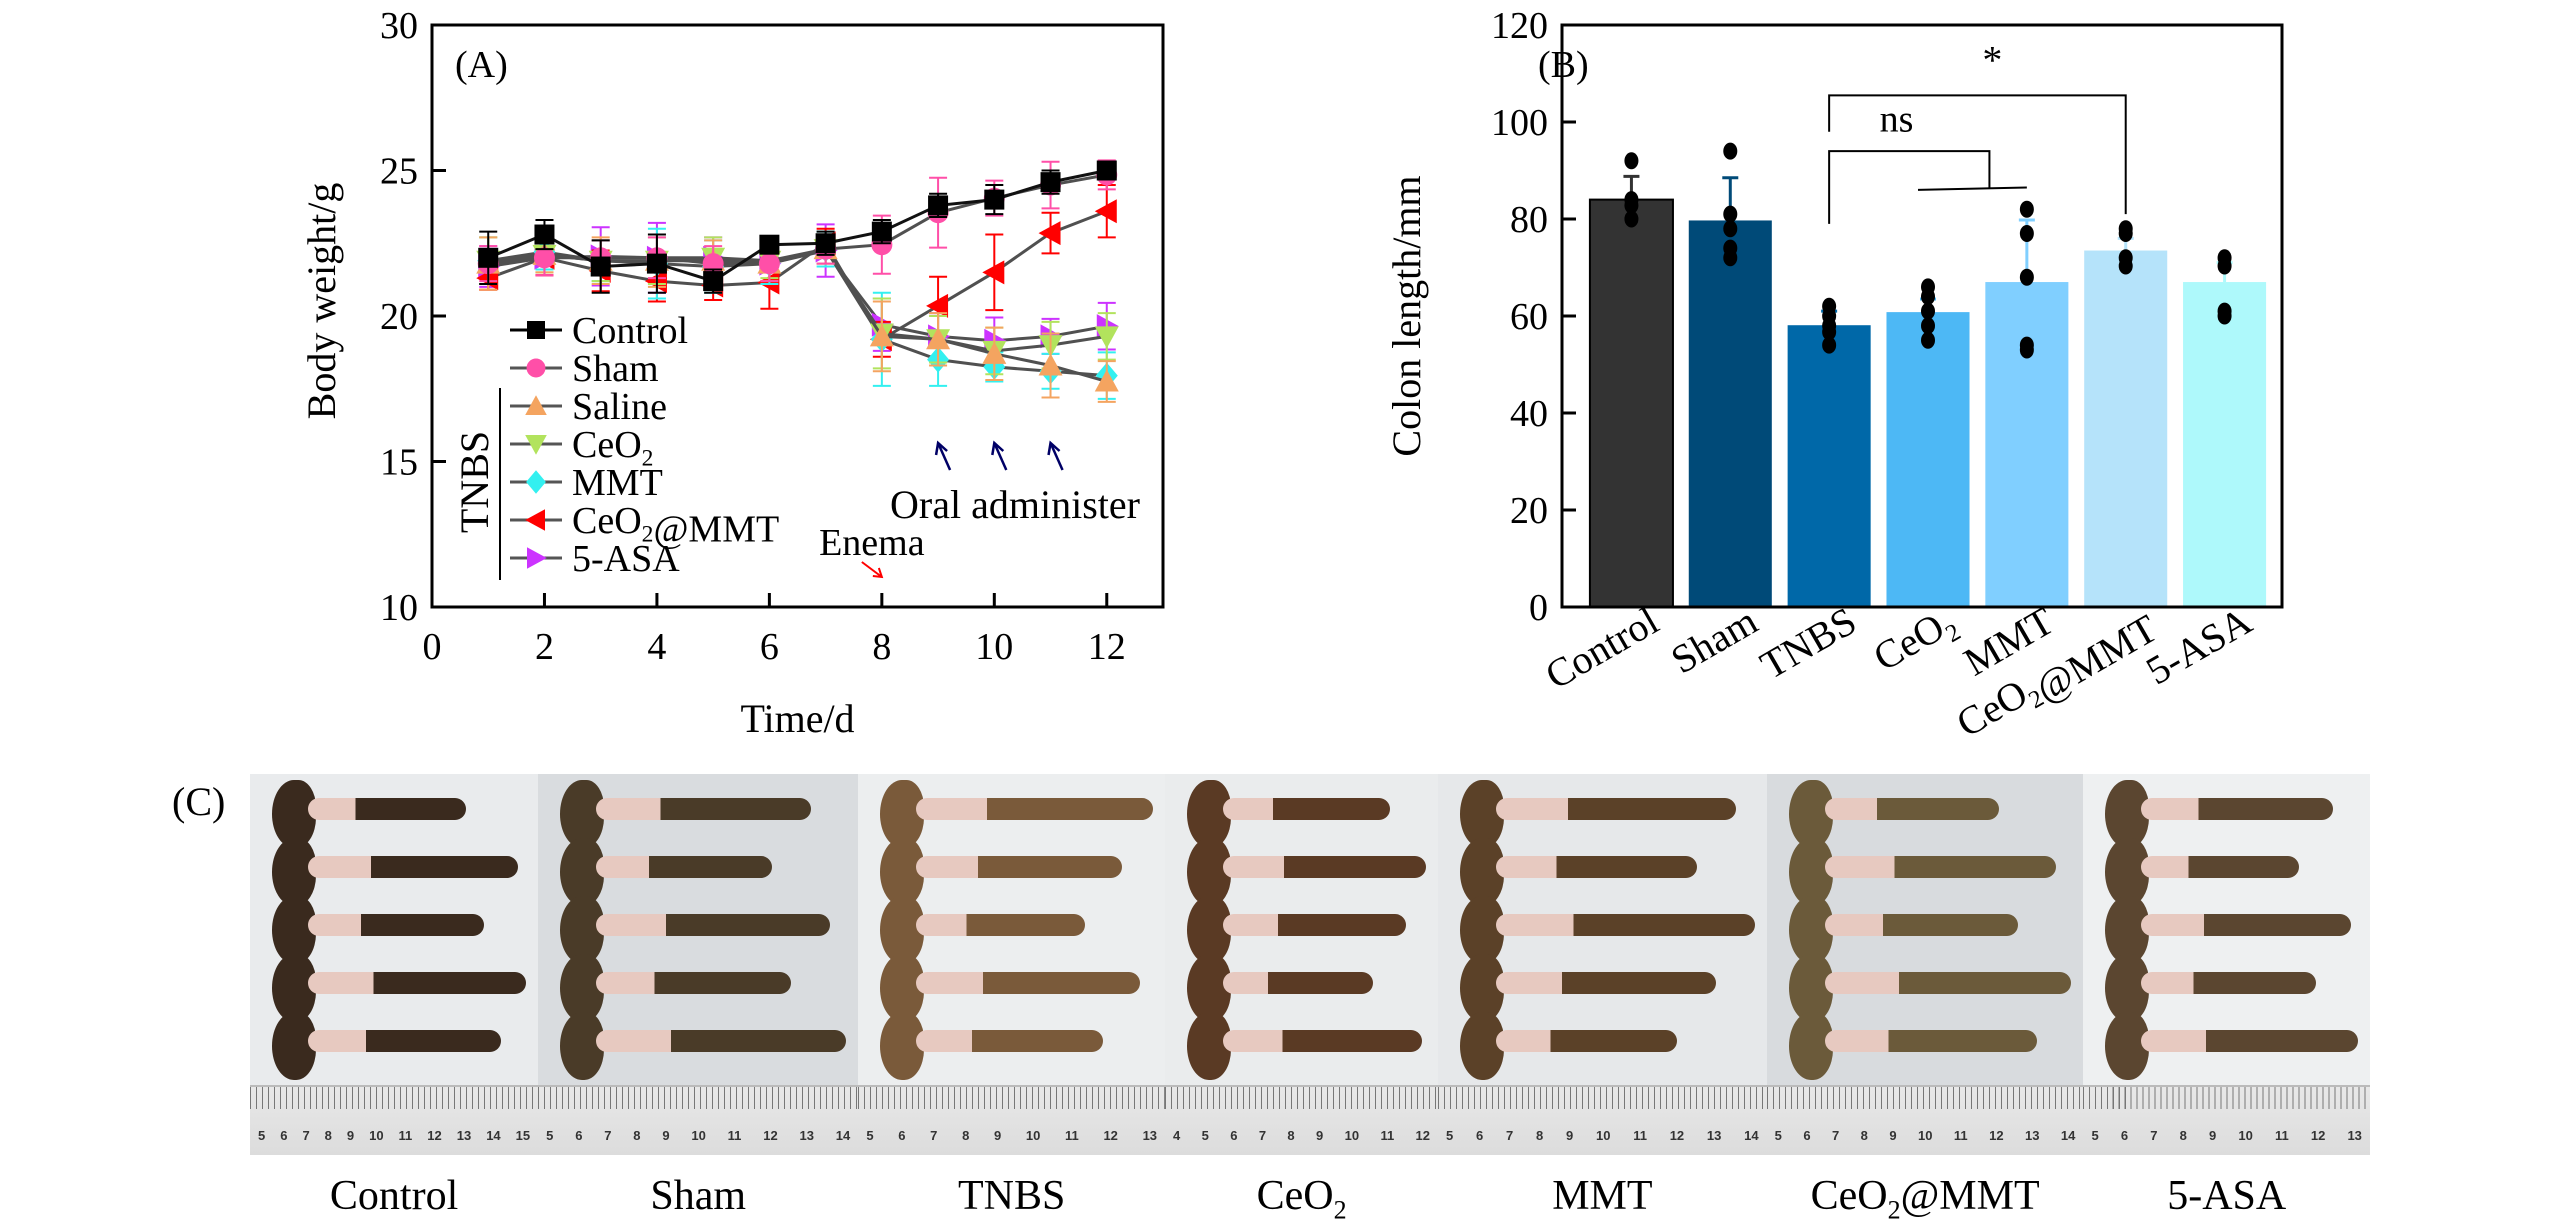 The image size is (2567, 1230). Describe the element at coordinates (474, 482) in the screenshot. I see `tnbs-group-label: TNBS` at that location.